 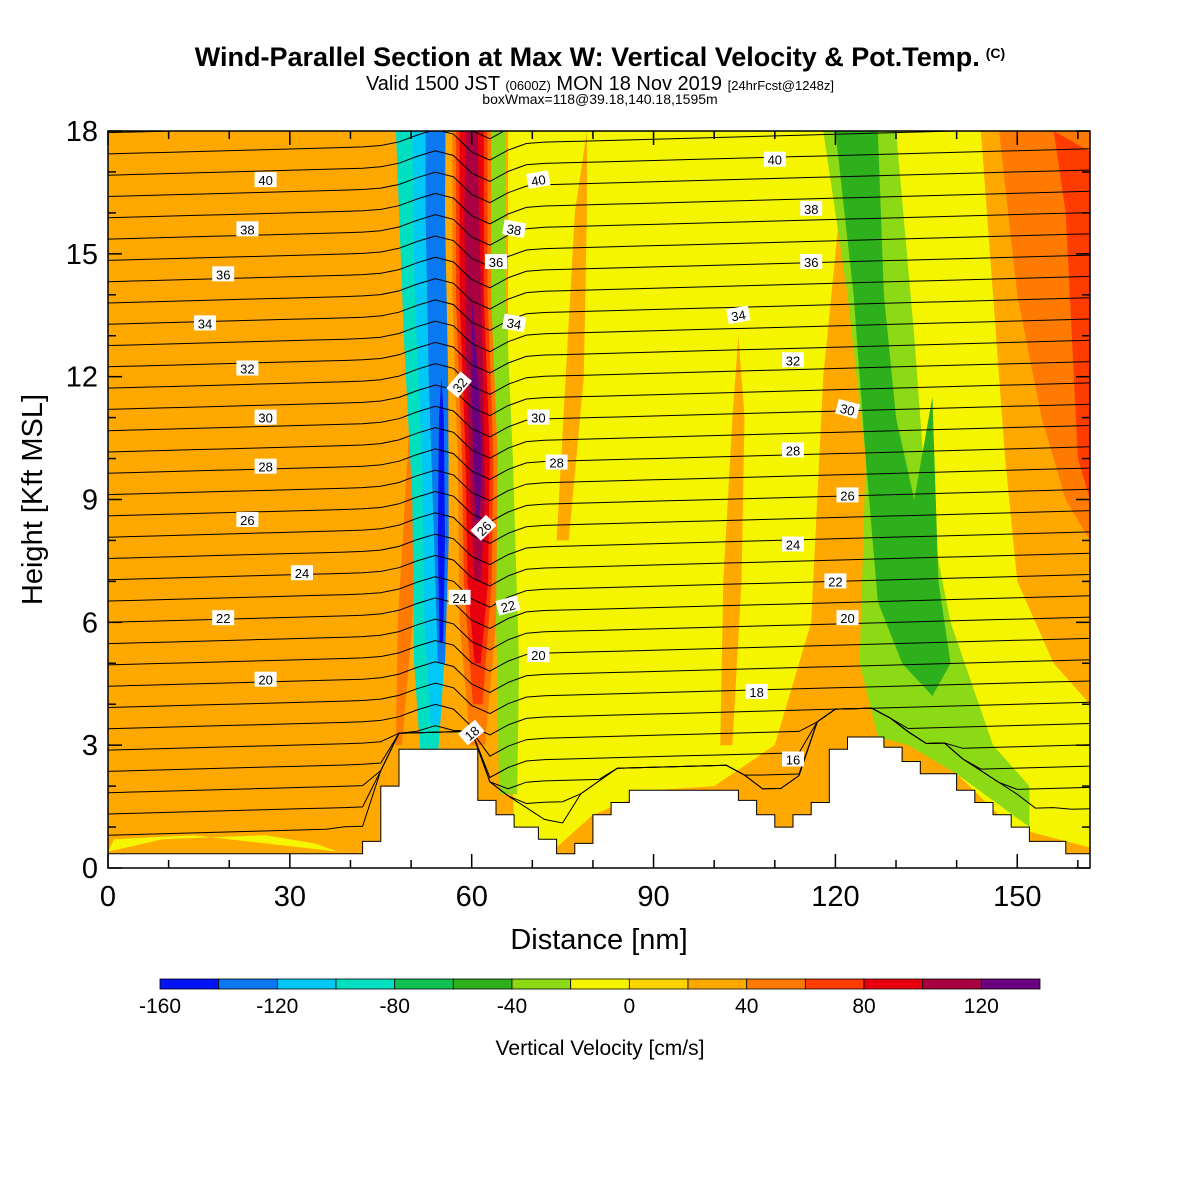 I want to click on theta-label: 22, so click(x=508, y=606).